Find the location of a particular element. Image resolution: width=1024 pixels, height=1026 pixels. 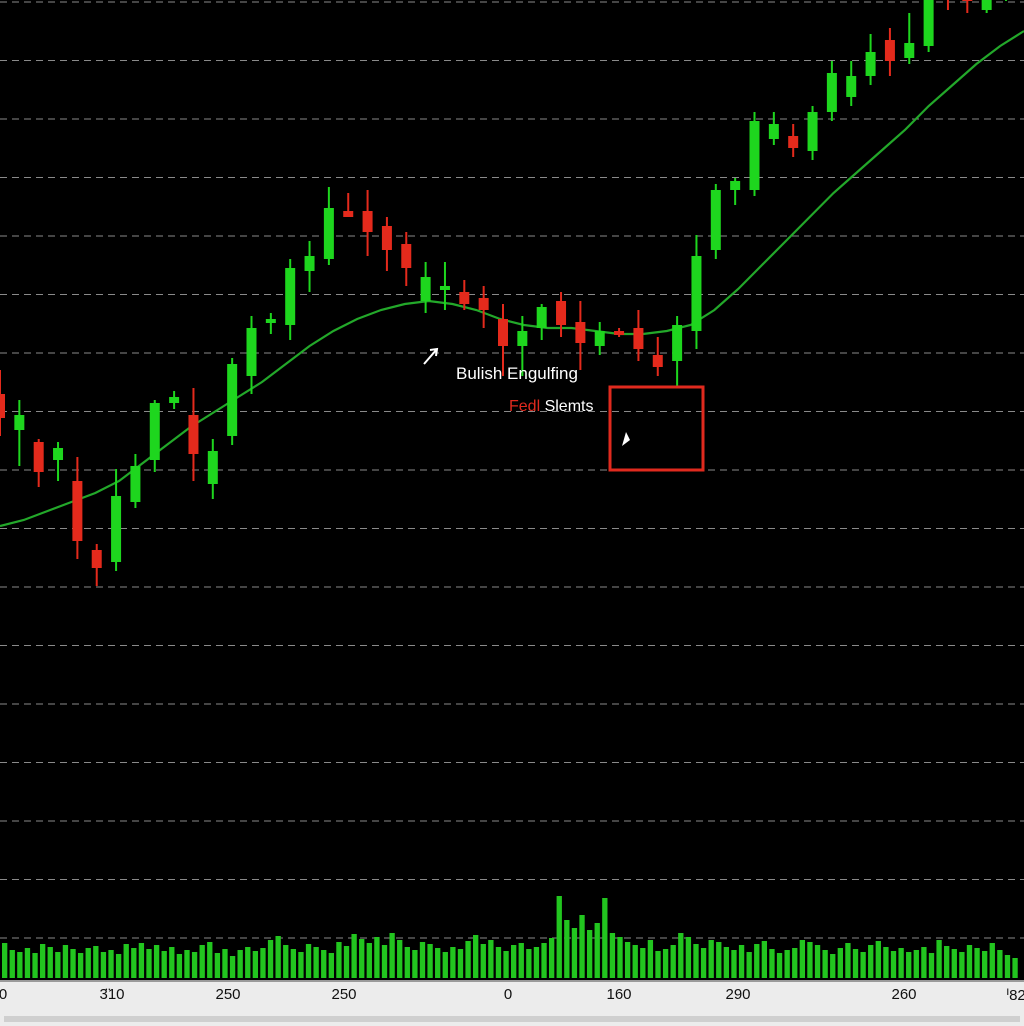

x-tick-label: ᑊ82 is located at coordinates (1015, 995).